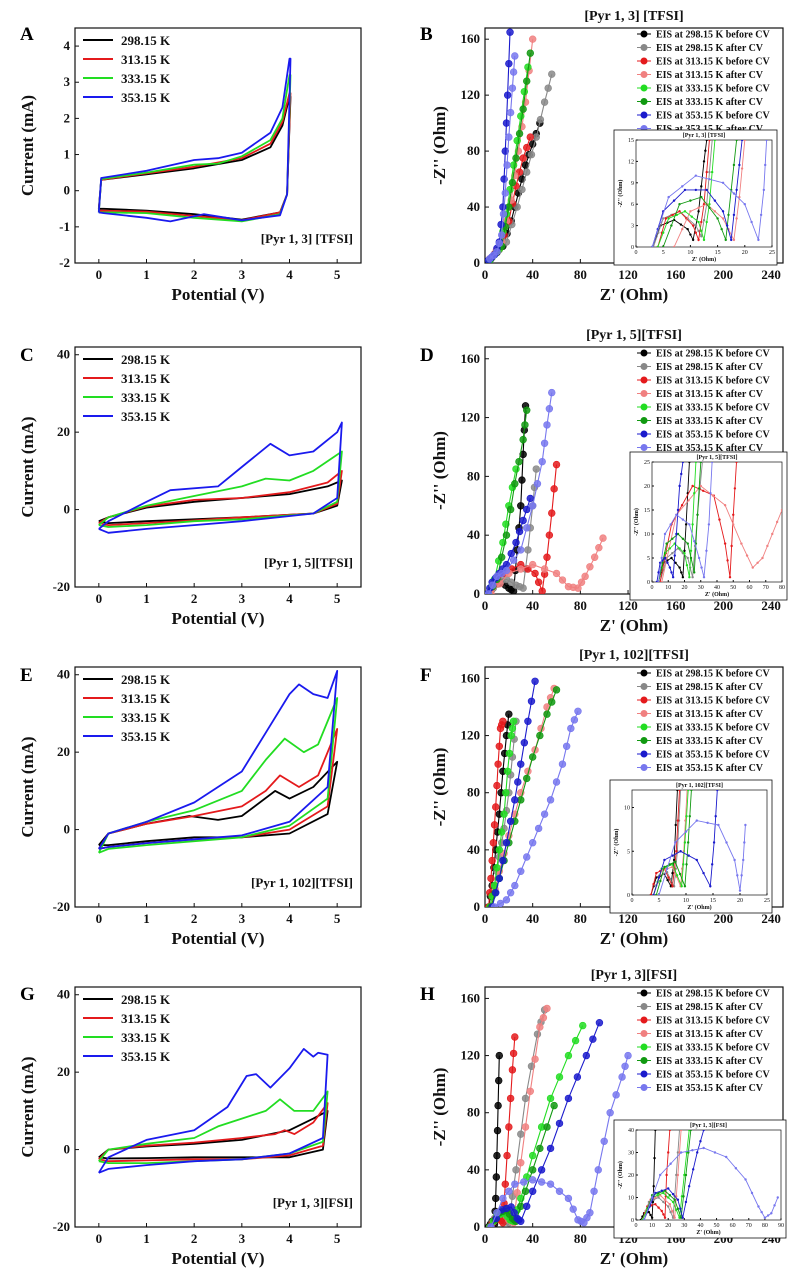 The image size is (789, 1282). What do you see at coordinates (532, 918) in the screenshot?
I see `x-tick-label: 40` at bounding box center [532, 918].